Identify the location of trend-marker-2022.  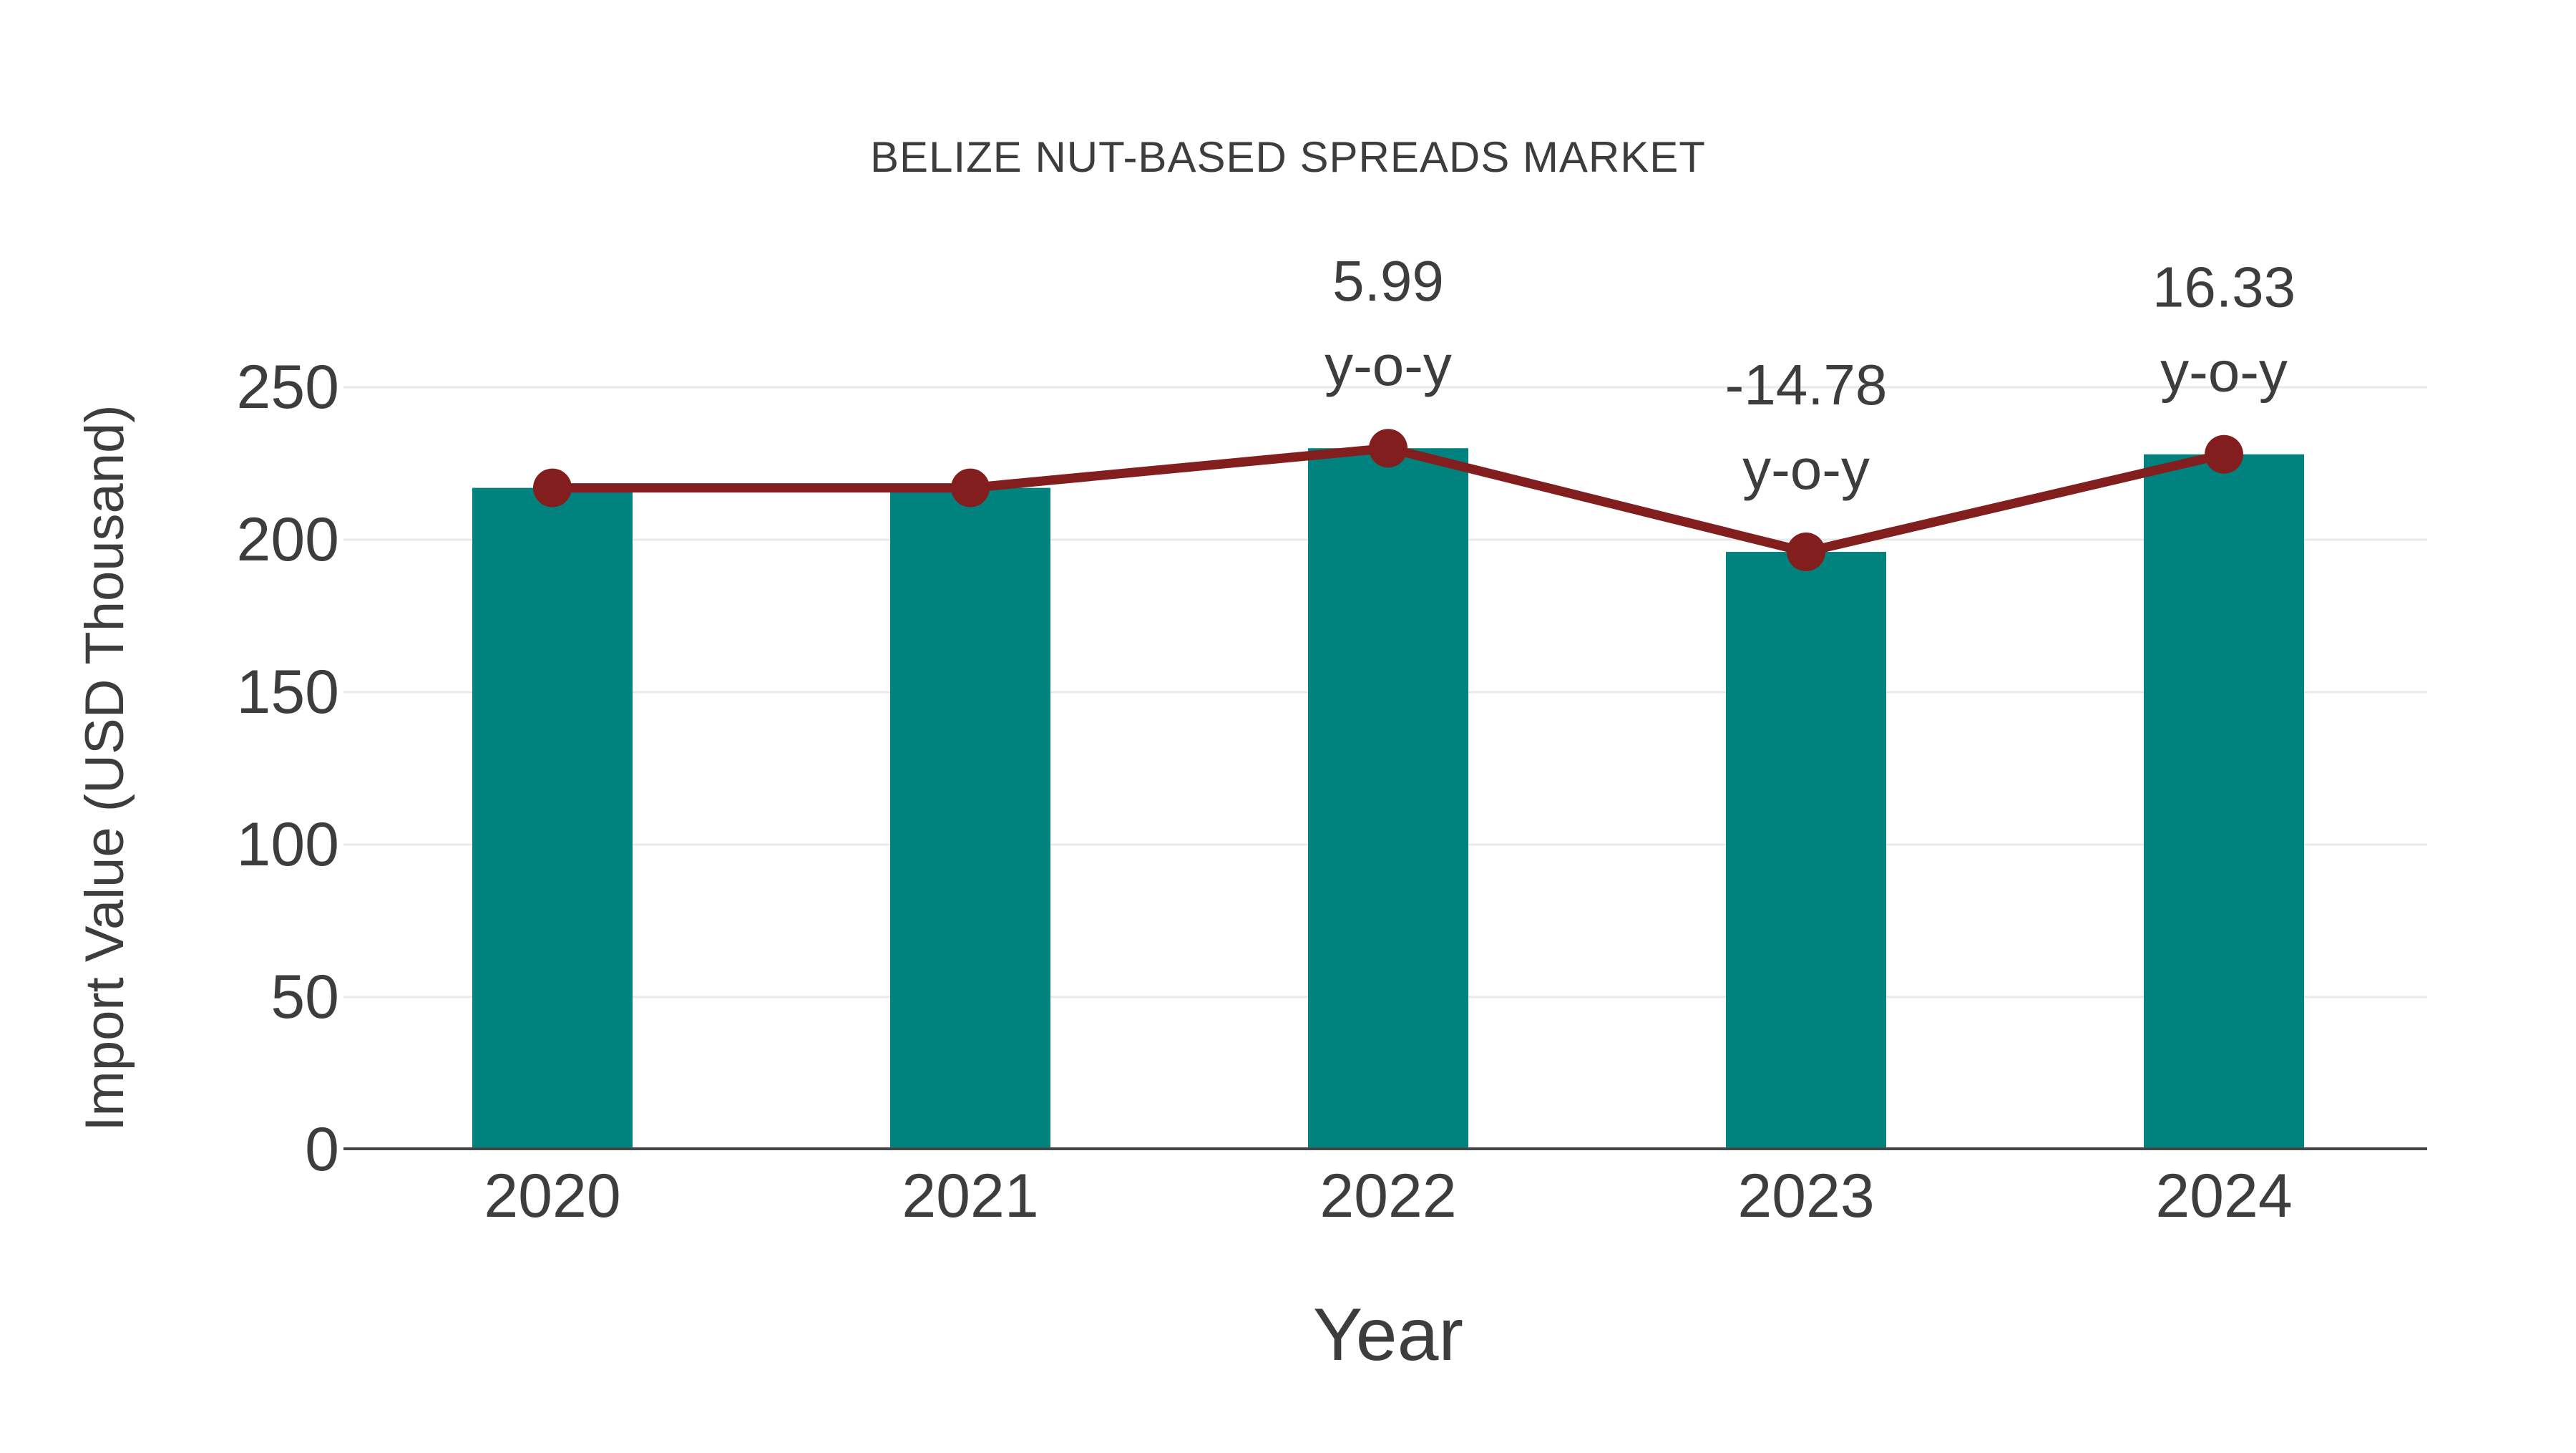
(1388, 448).